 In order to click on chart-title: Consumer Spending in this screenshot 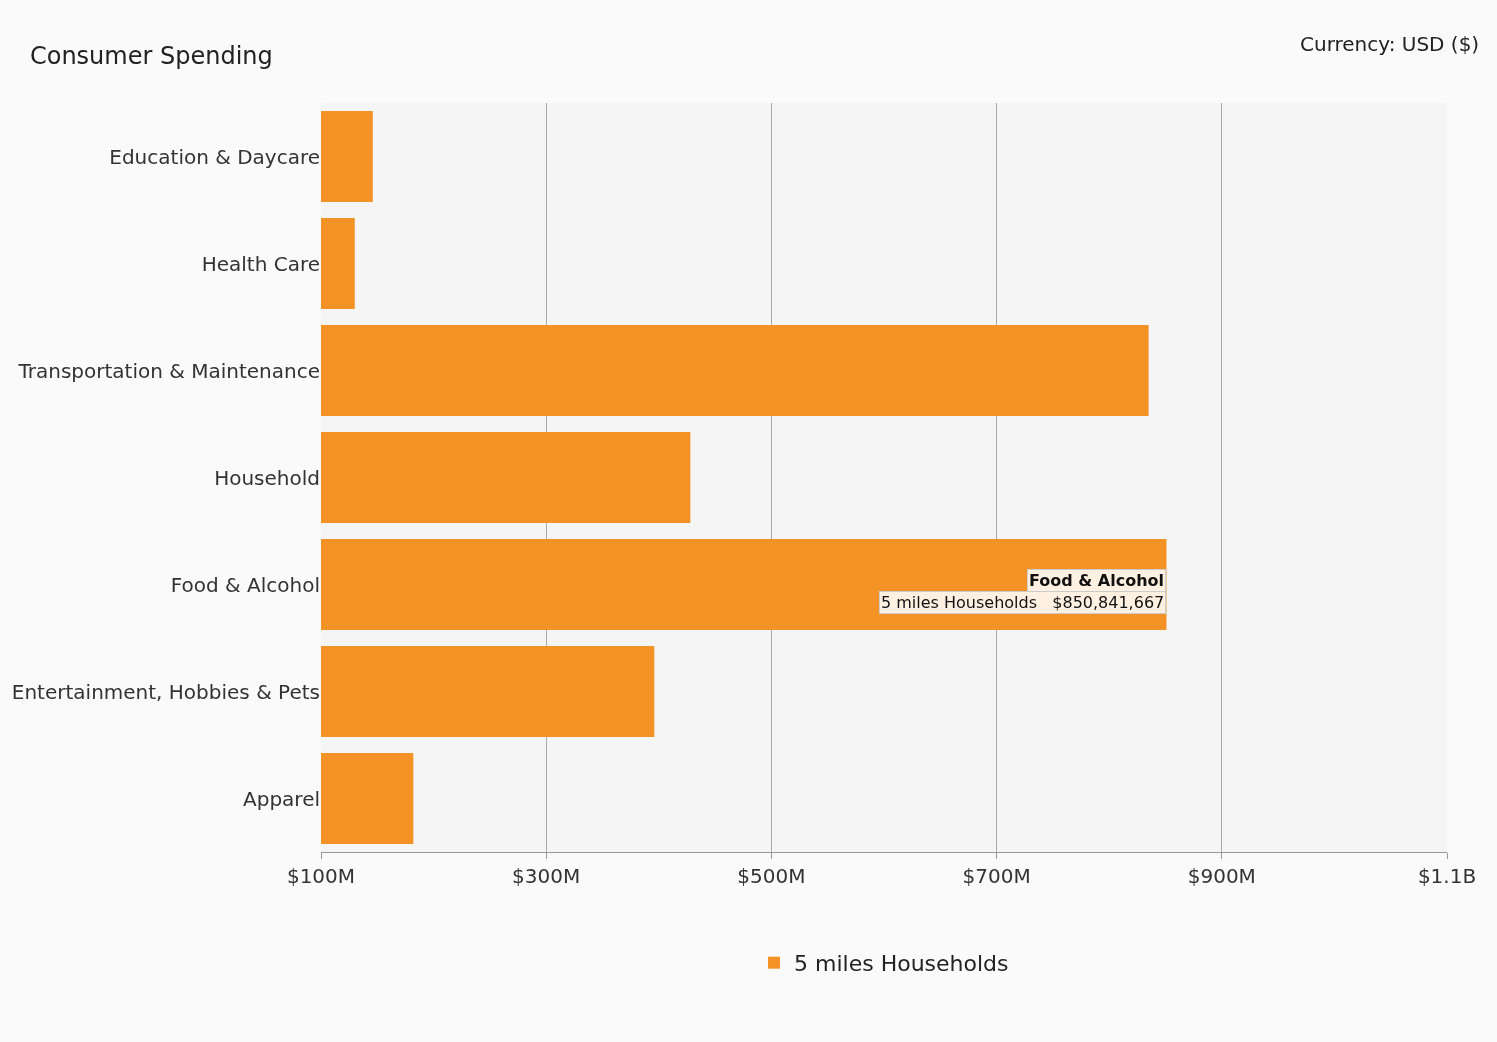, I will do `click(151, 55)`.